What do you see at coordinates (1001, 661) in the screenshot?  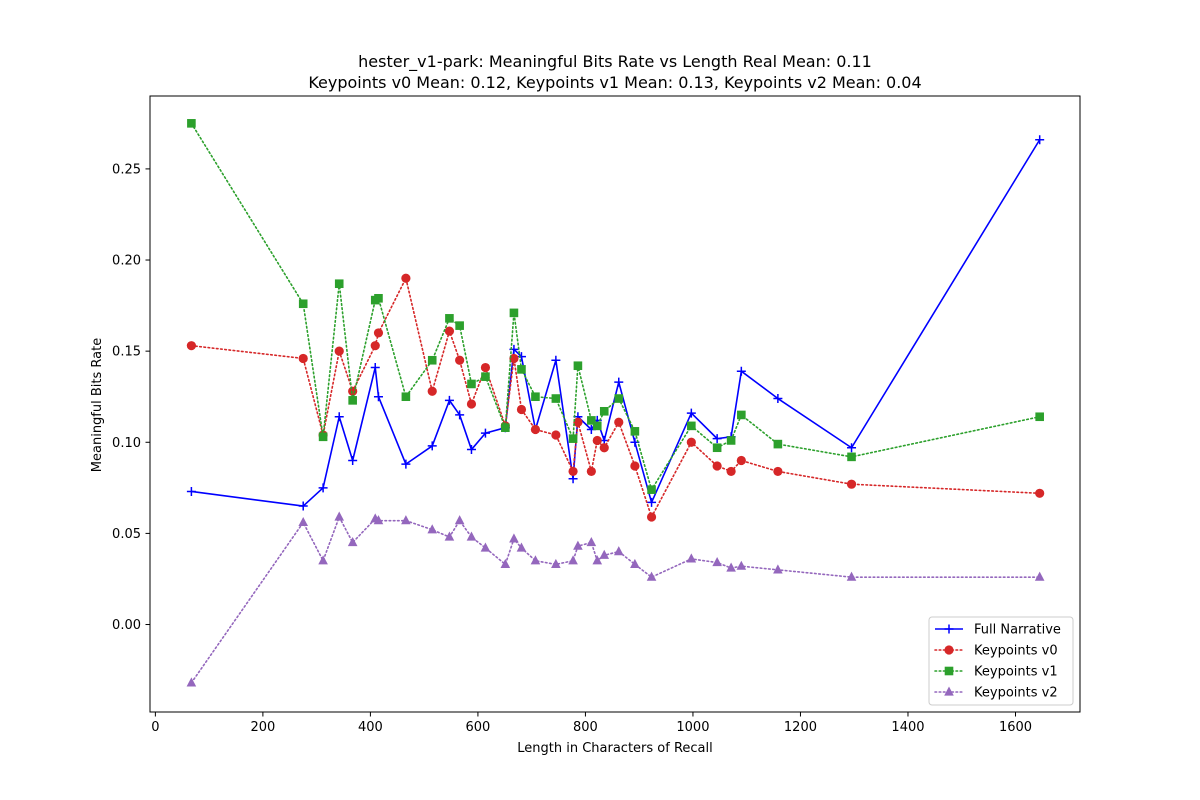 I see `legend-box` at bounding box center [1001, 661].